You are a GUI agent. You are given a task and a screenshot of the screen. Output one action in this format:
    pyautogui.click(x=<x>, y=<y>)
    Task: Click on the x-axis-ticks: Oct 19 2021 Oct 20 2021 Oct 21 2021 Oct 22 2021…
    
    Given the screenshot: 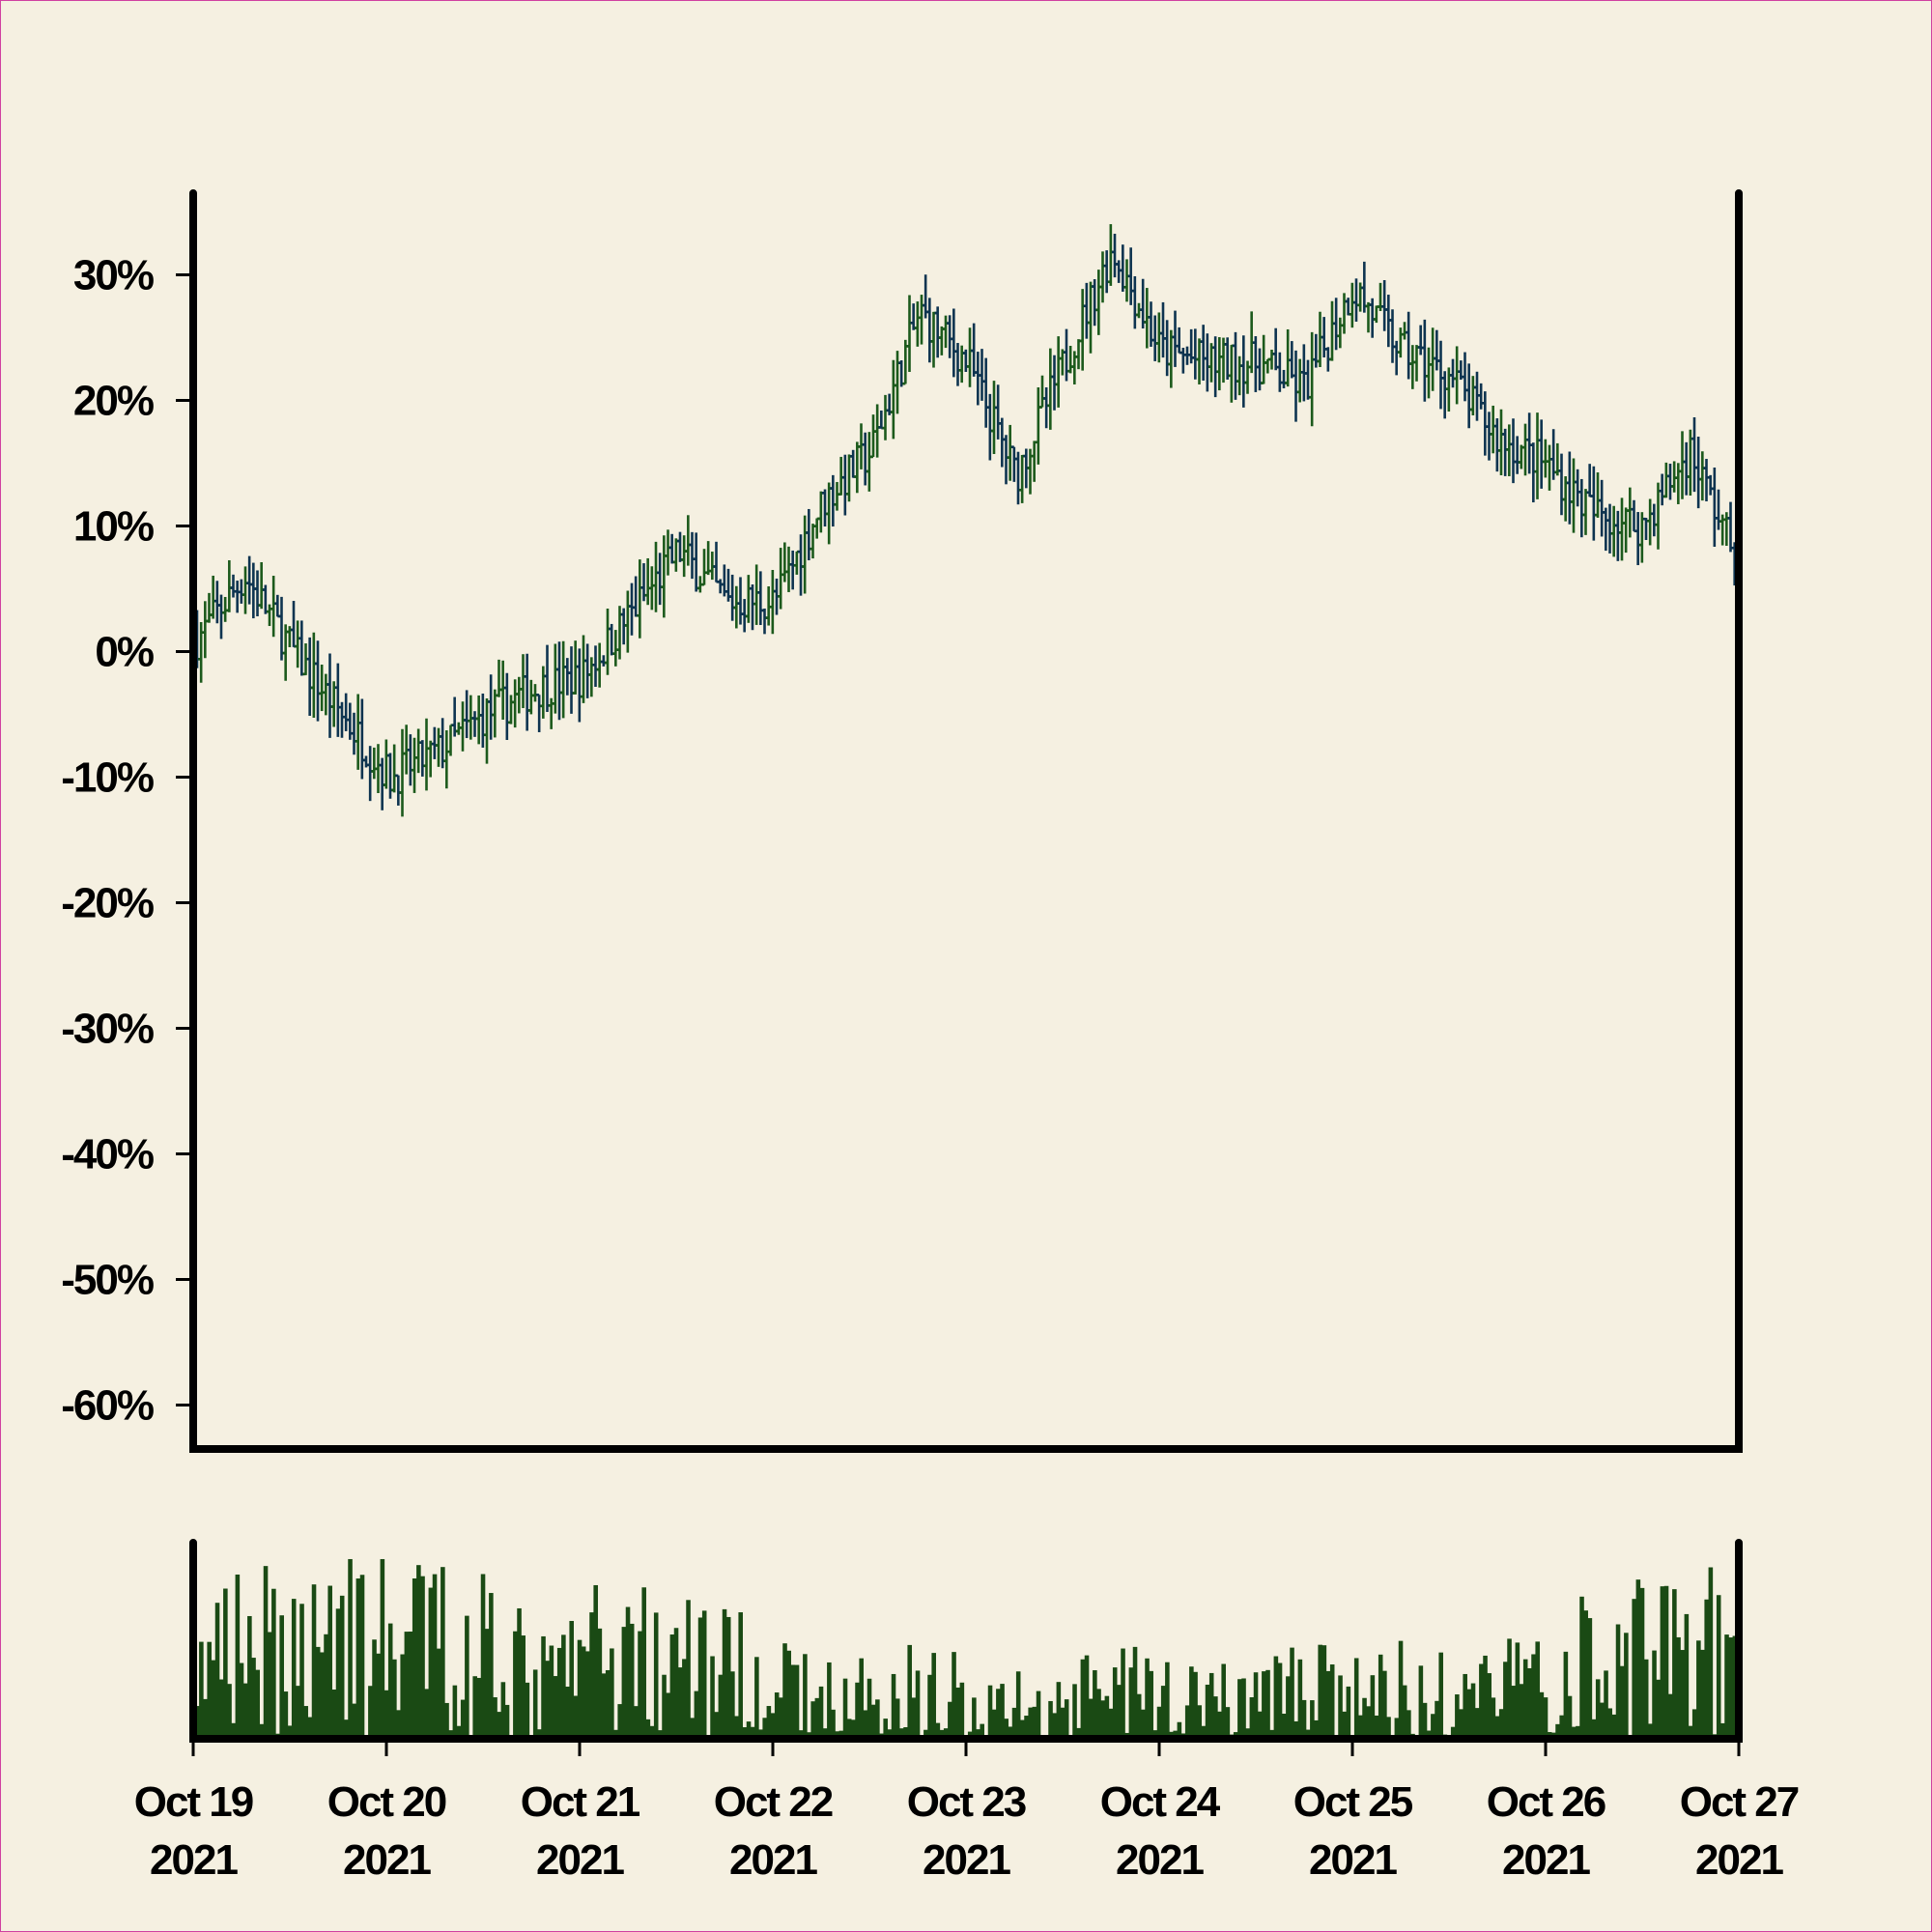 What is the action you would take?
    pyautogui.click(x=967, y=1811)
    